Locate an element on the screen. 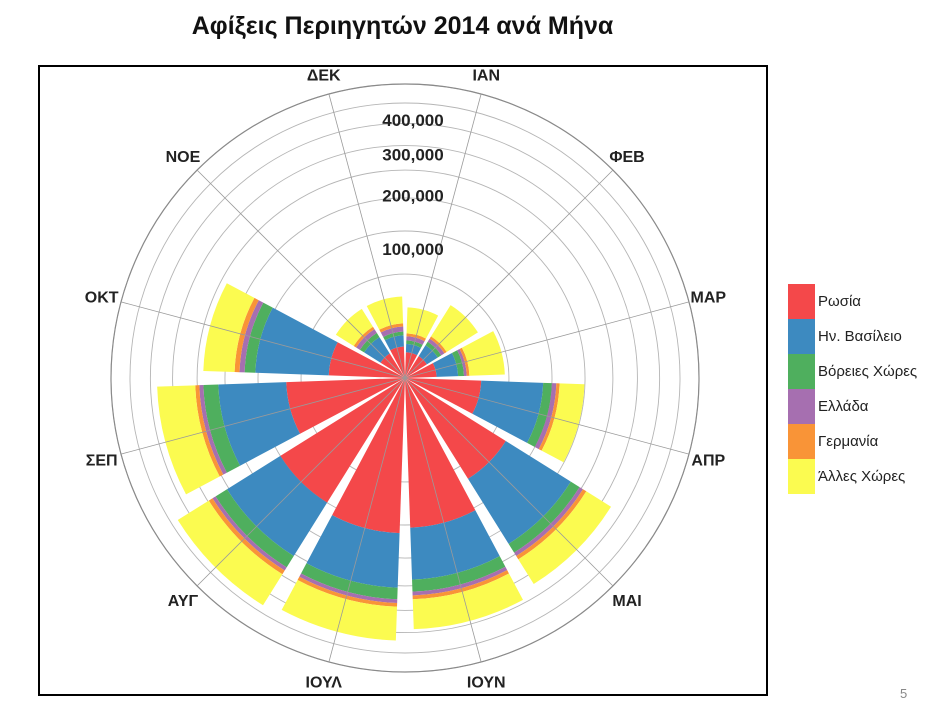 The height and width of the screenshot is (707, 943). bar-segment-ΙΟΥΛ-0 is located at coordinates (368, 456).